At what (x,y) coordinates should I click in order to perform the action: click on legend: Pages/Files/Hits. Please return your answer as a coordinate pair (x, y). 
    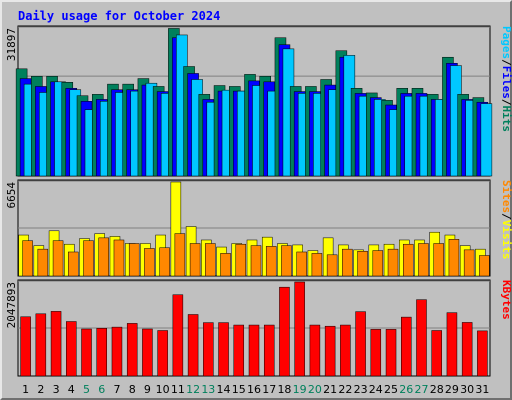
    Looking at the image, I should click on (506, 79).